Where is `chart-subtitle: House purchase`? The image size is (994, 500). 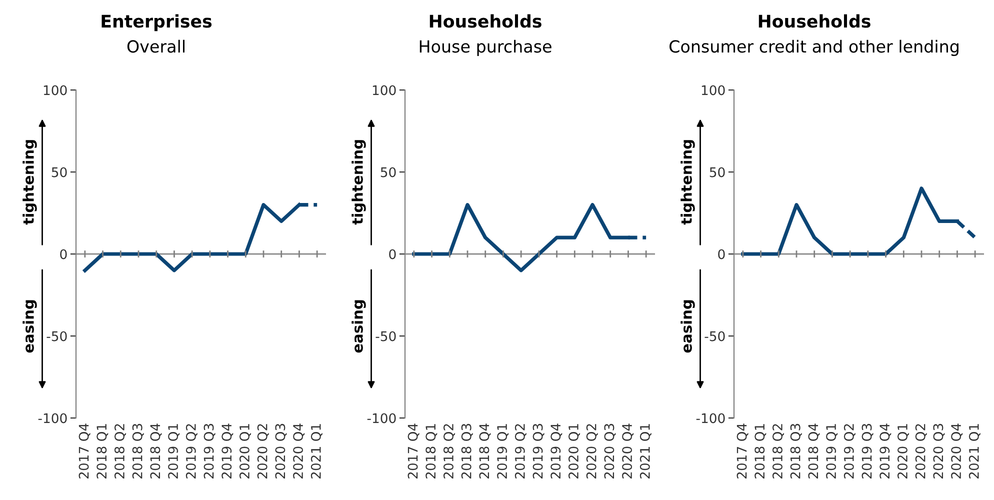
chart-subtitle: House purchase is located at coordinates (486, 48).